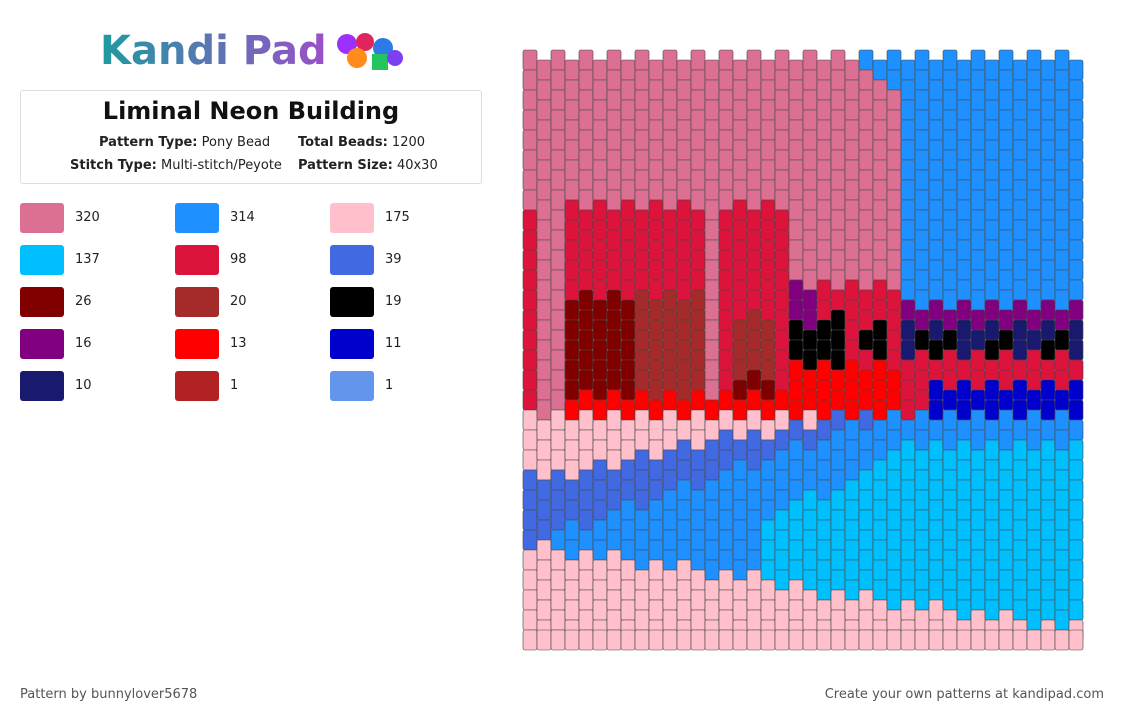 This screenshot has width=1124, height=720. Describe the element at coordinates (393, 259) in the screenshot. I see `bead-count: 39` at that location.